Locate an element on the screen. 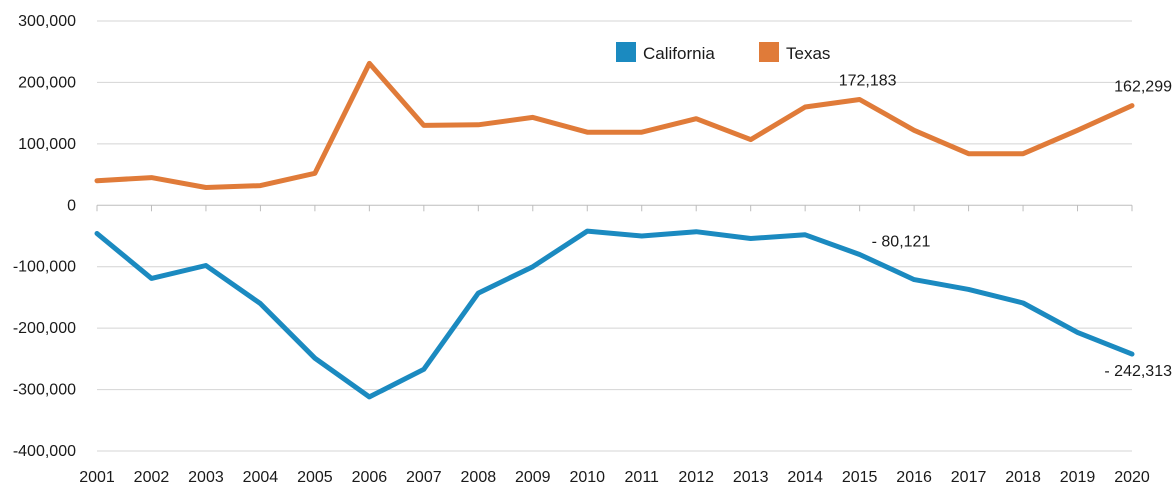 Image resolution: width=1175 pixels, height=491 pixels. y-tick-label: -200,000 is located at coordinates (44, 328).